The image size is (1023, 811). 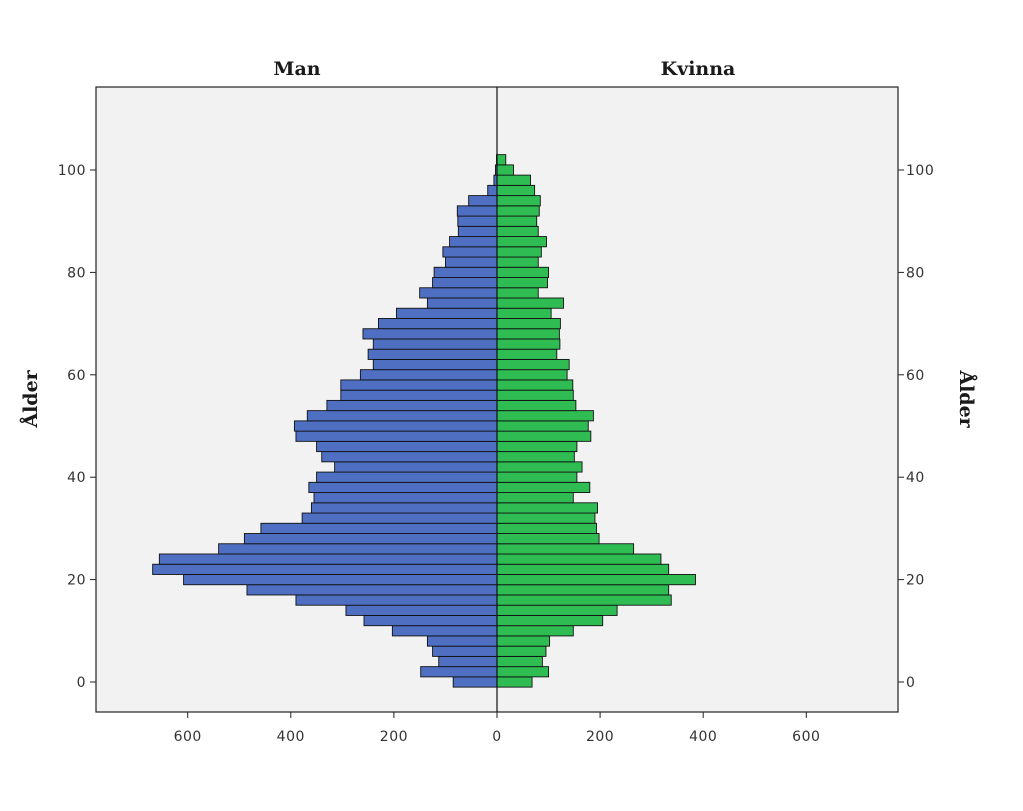 What do you see at coordinates (698, 69) in the screenshot?
I see `panel-title-kvinna: Kvinna` at bounding box center [698, 69].